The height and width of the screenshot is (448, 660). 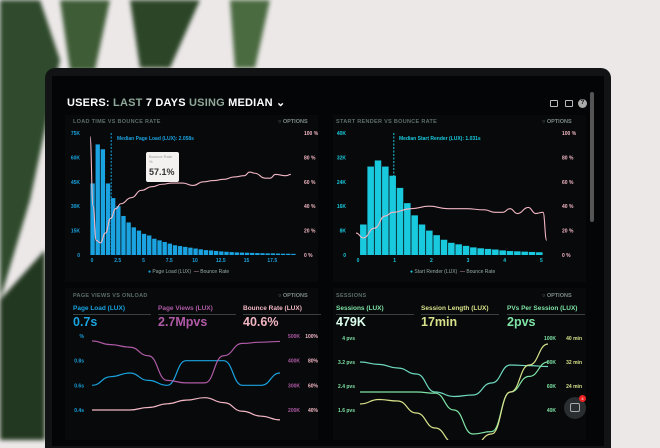 I want to click on y2-tick-label: 40 %, so click(x=568, y=207).